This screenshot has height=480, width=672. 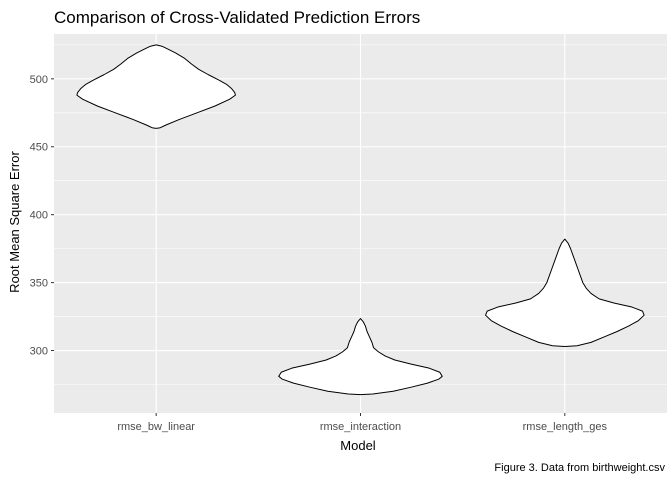 What do you see at coordinates (156, 86) in the screenshot?
I see `violin-rmse_bw_linear` at bounding box center [156, 86].